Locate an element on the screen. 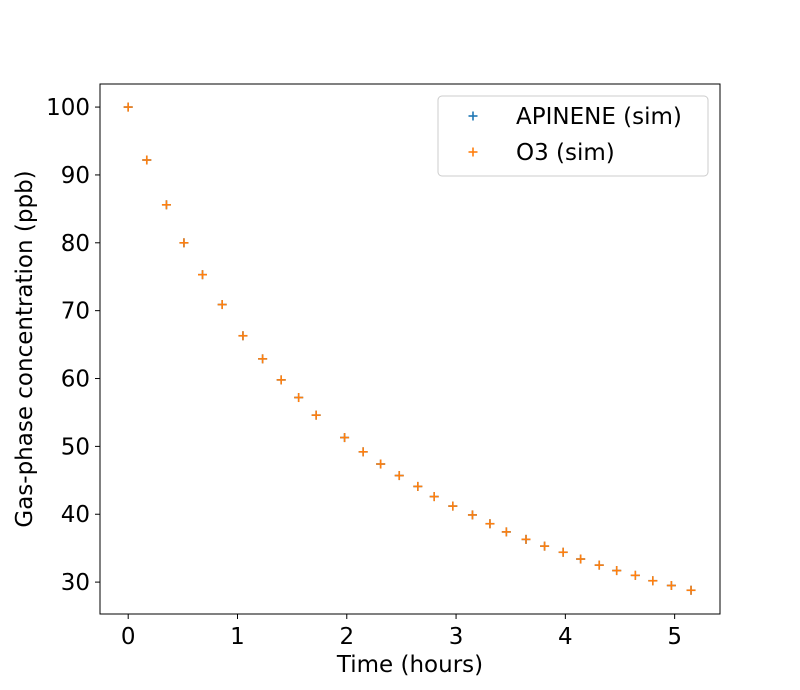  y-tick-label: 90 is located at coordinates (75, 176).